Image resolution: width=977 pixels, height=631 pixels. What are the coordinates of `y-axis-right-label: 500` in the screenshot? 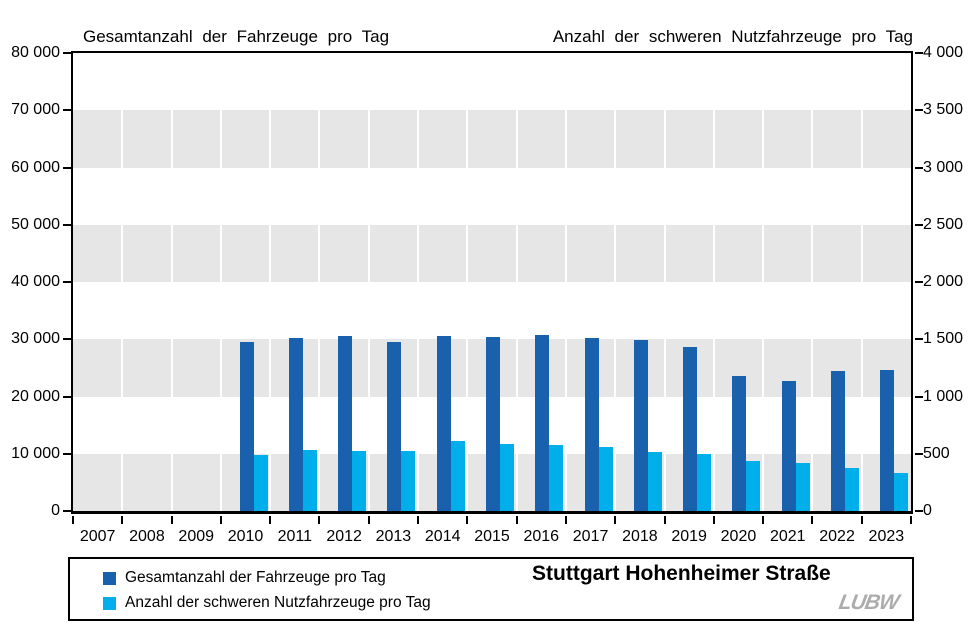 It's located at (936, 453).